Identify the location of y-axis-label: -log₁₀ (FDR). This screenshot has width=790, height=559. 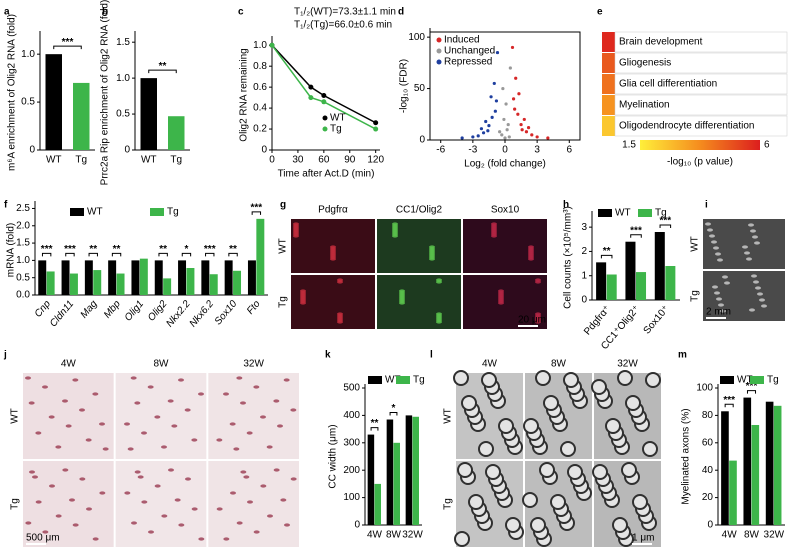
(404, 86).